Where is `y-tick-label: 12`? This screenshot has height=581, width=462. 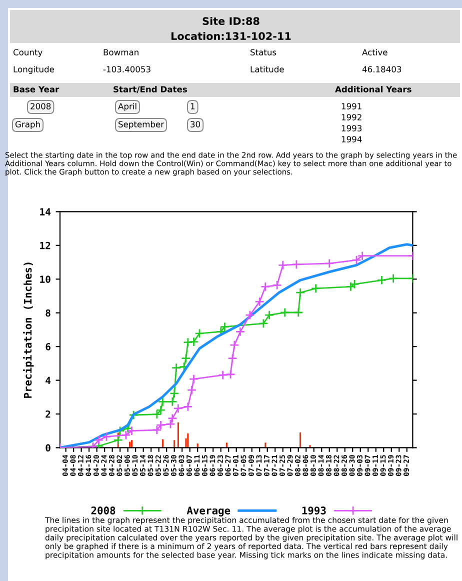
y-tick-label: 12 is located at coordinates (45, 246).